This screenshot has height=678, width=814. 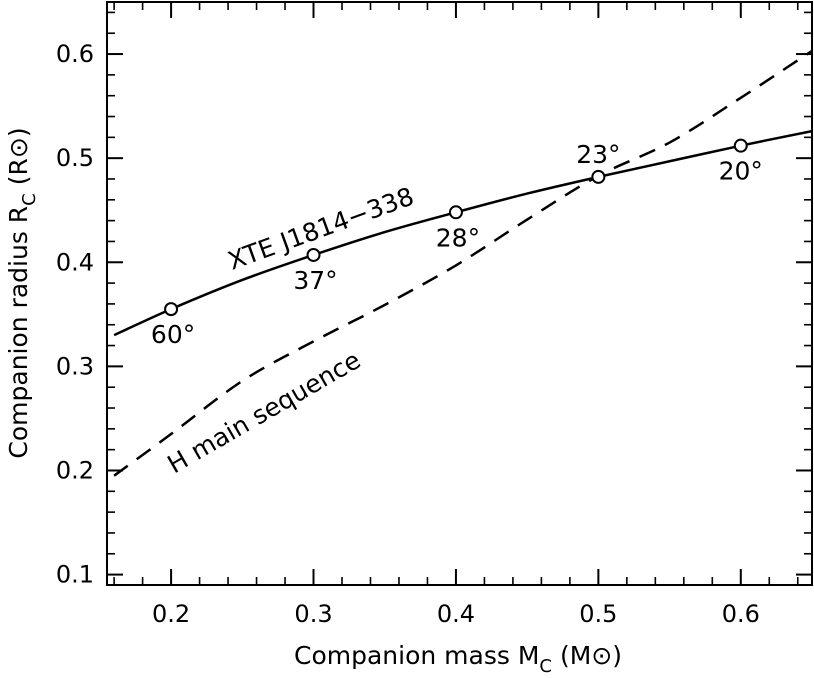 What do you see at coordinates (313, 614) in the screenshot?
I see `x-tick-label: 0.3` at bounding box center [313, 614].